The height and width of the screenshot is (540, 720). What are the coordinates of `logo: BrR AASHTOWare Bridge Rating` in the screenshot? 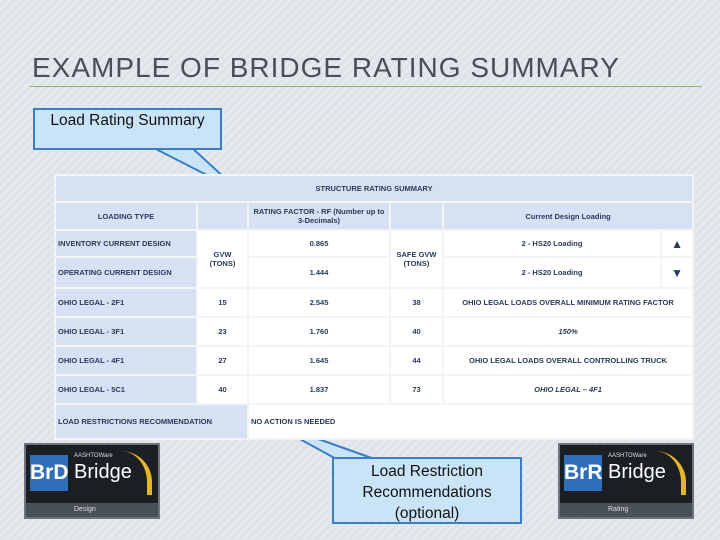 It's located at (626, 481).